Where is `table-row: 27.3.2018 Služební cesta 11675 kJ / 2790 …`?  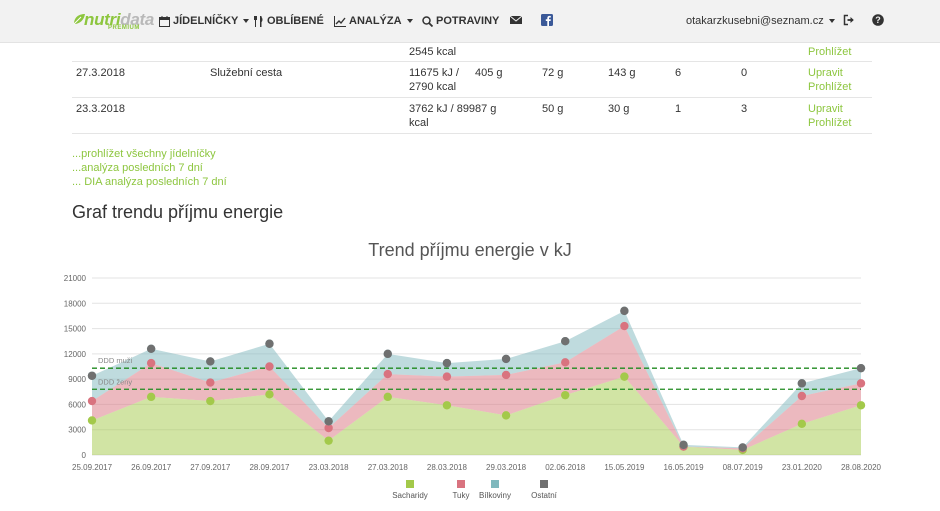 table-row: 27.3.2018 Služební cesta 11675 kJ / 2790 … is located at coordinates (472, 80).